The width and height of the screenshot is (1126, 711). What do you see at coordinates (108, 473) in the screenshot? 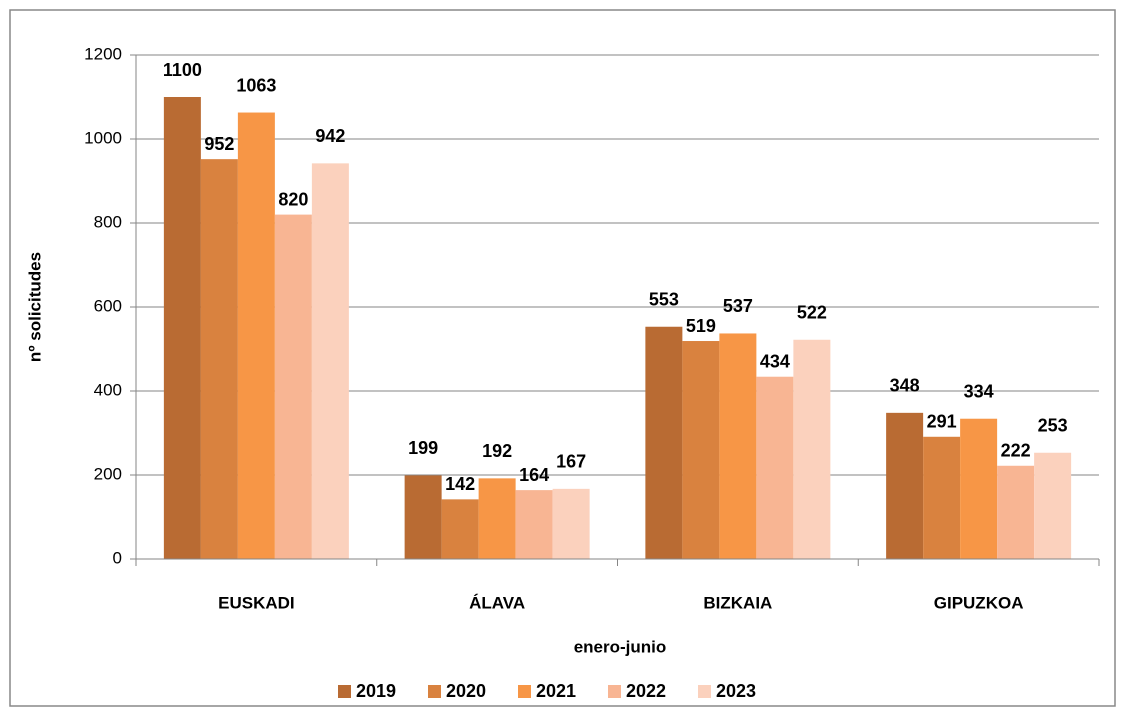
I see `y-tick-label: 200` at bounding box center [108, 473].